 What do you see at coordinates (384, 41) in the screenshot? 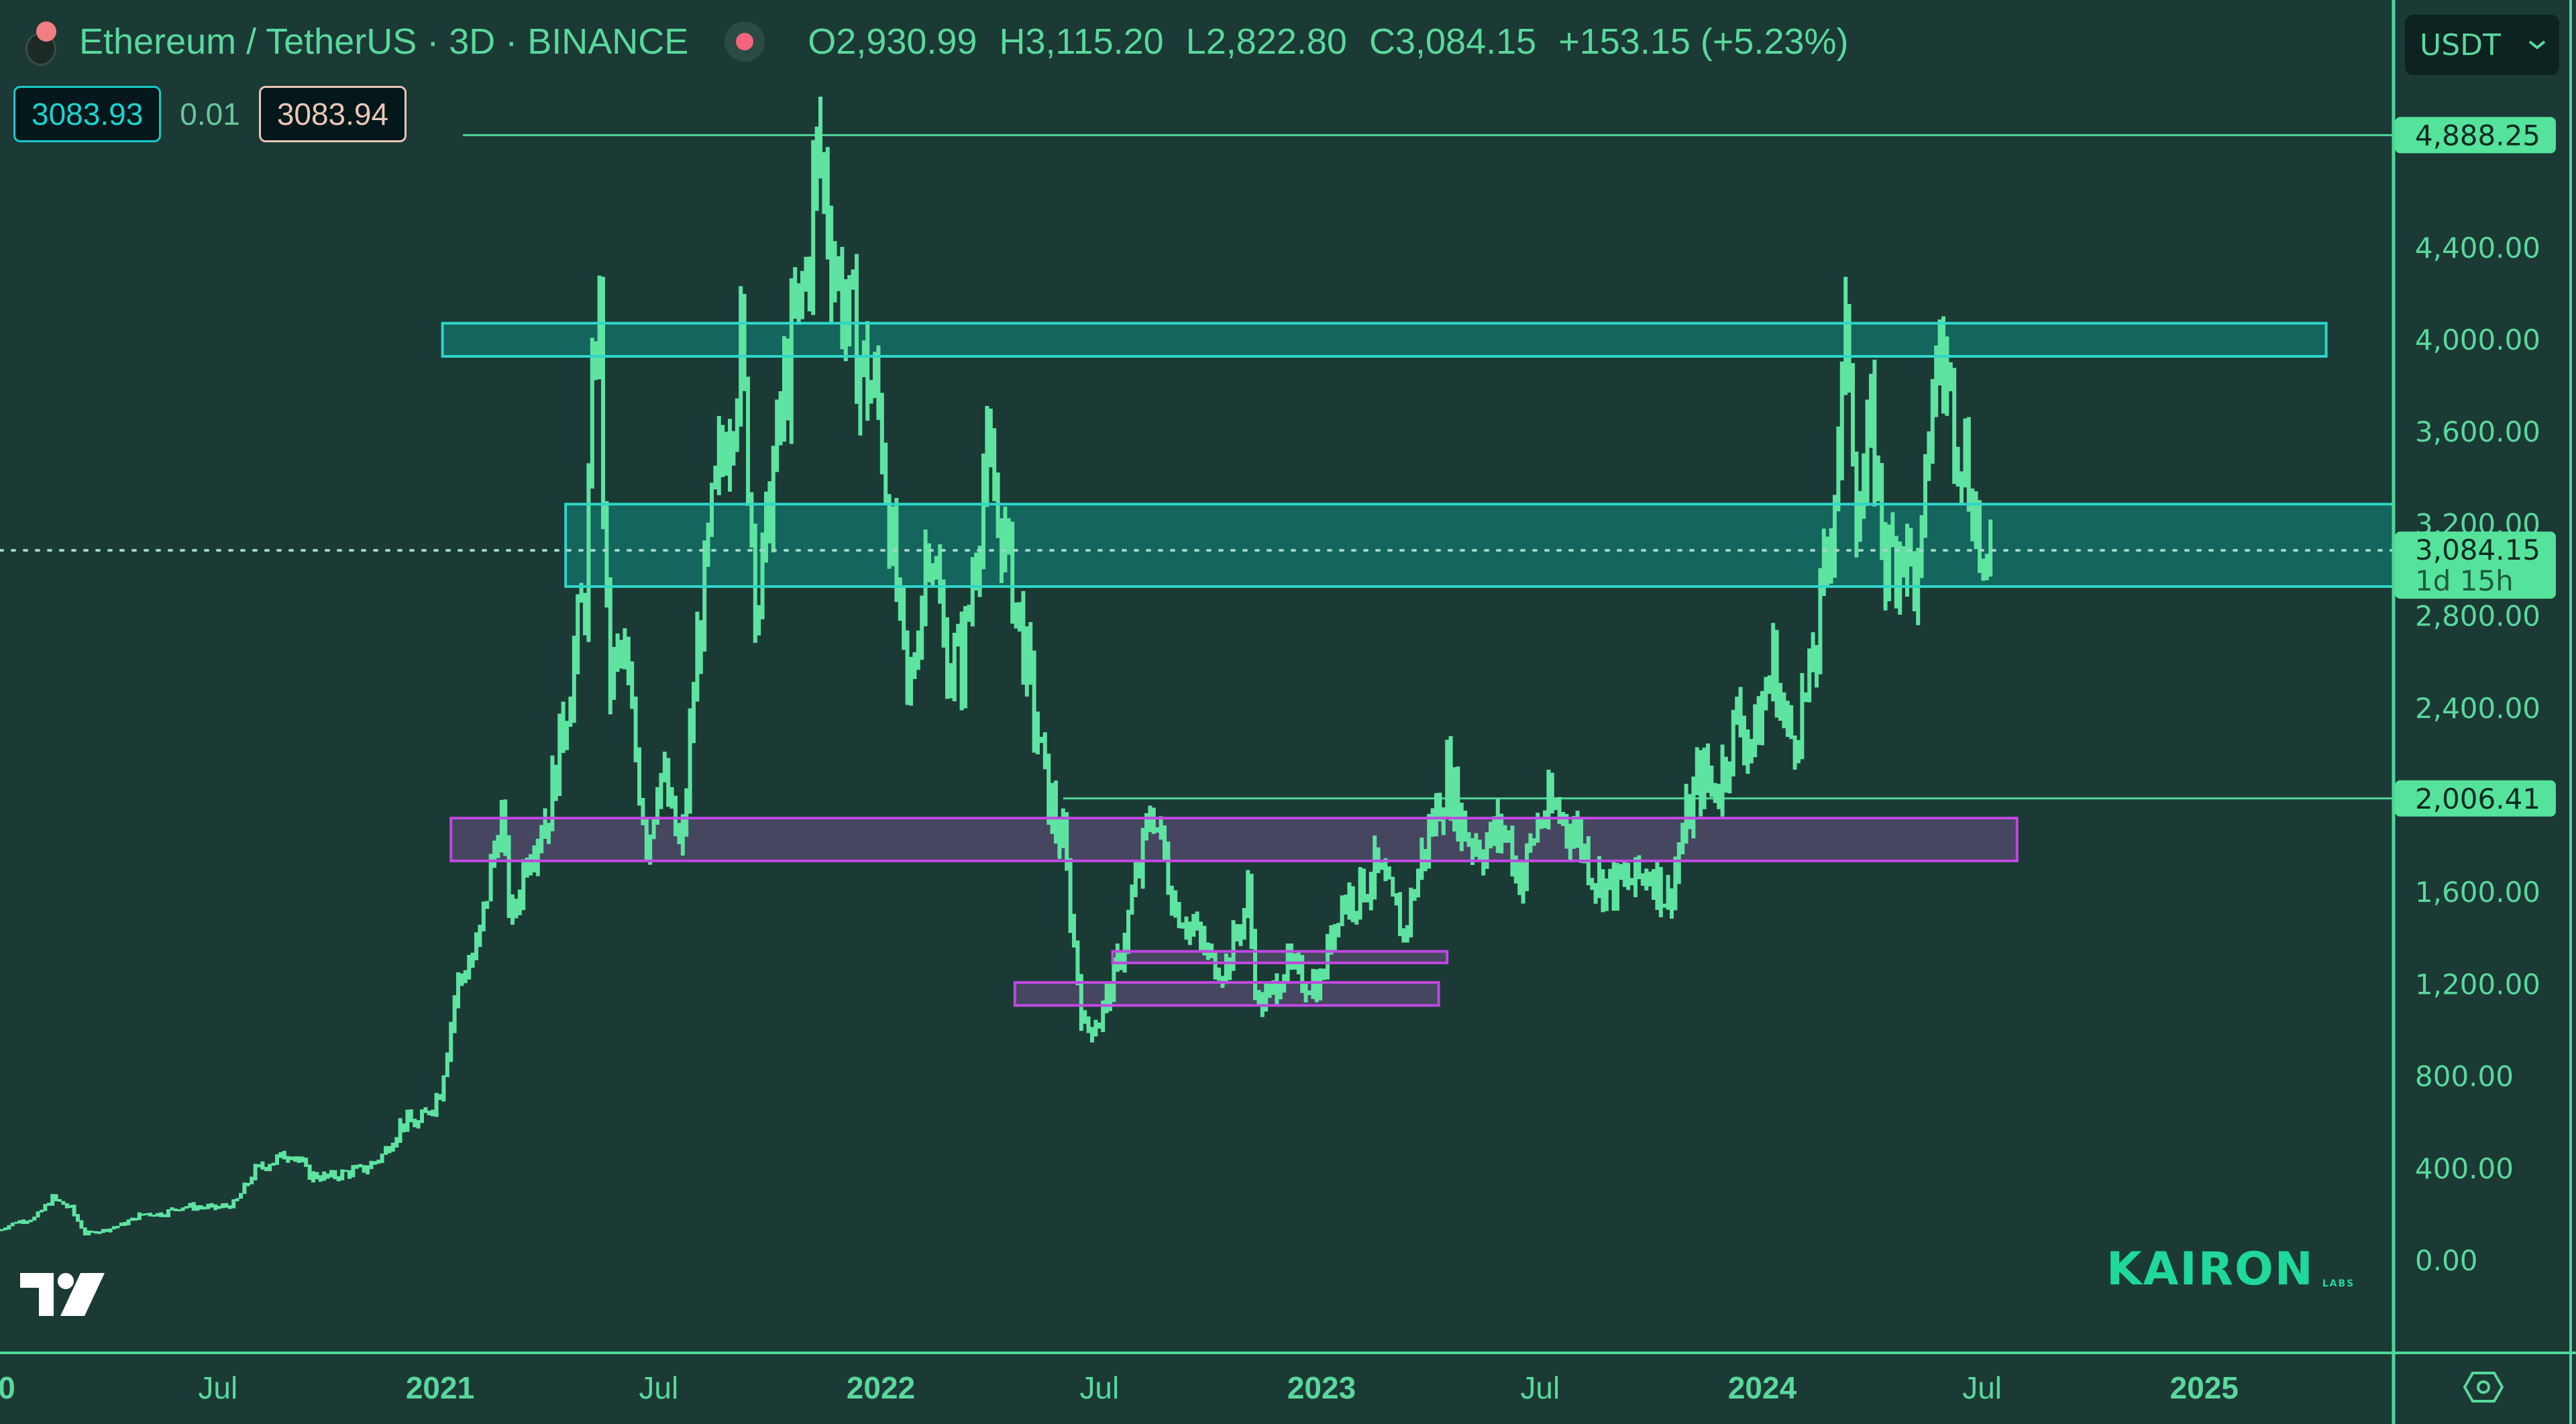
I see `symbol-title: Ethereum / TetherUS · 3D · BINANCE` at bounding box center [384, 41].